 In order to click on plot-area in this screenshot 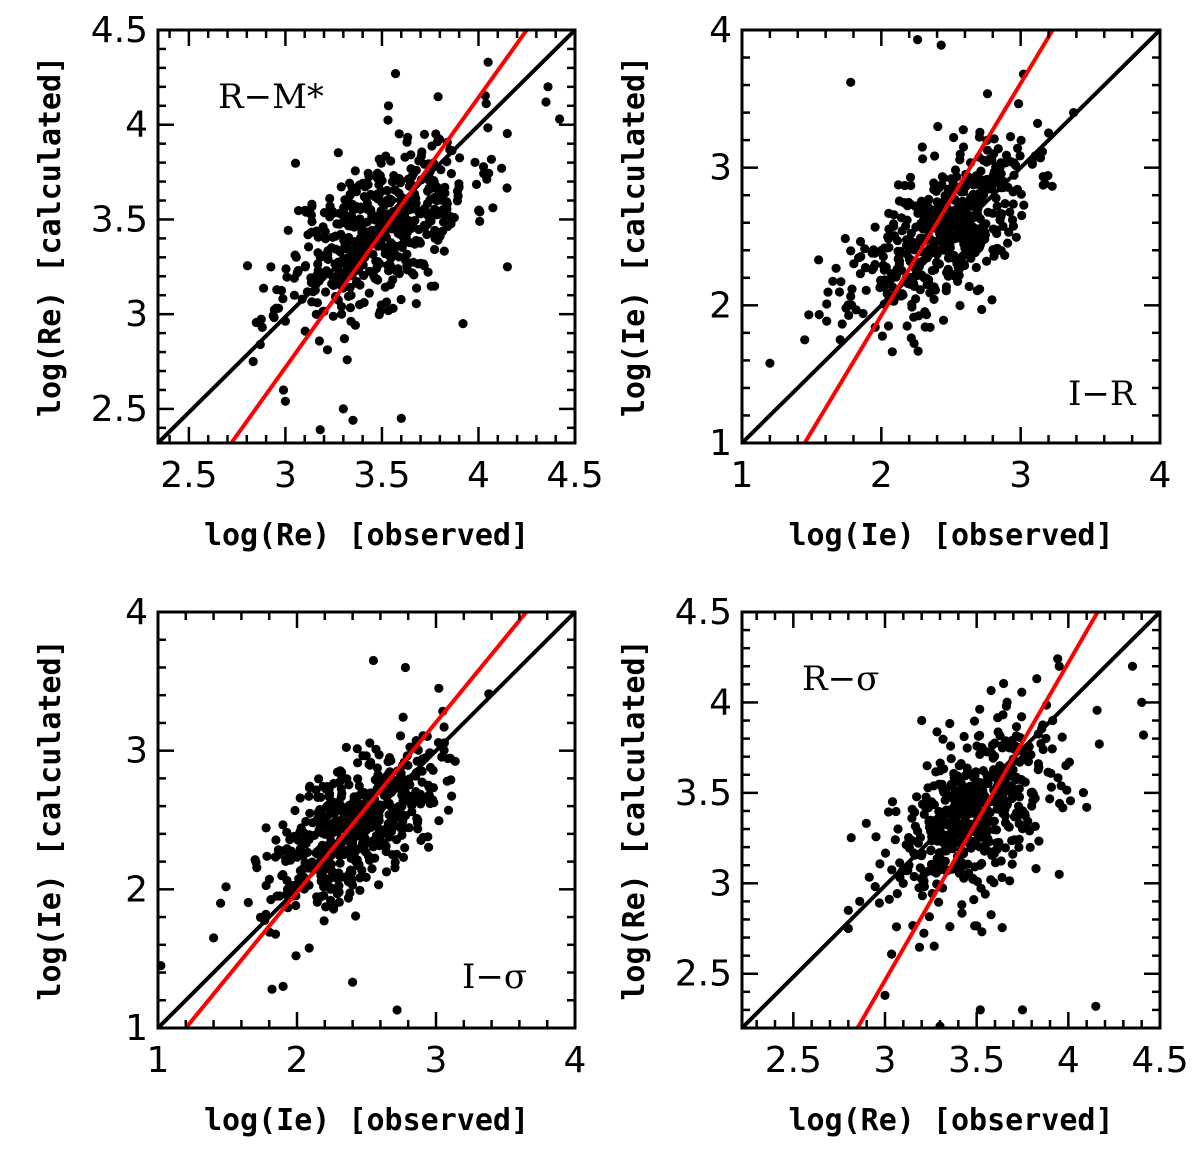, I will do `click(366, 236)`.